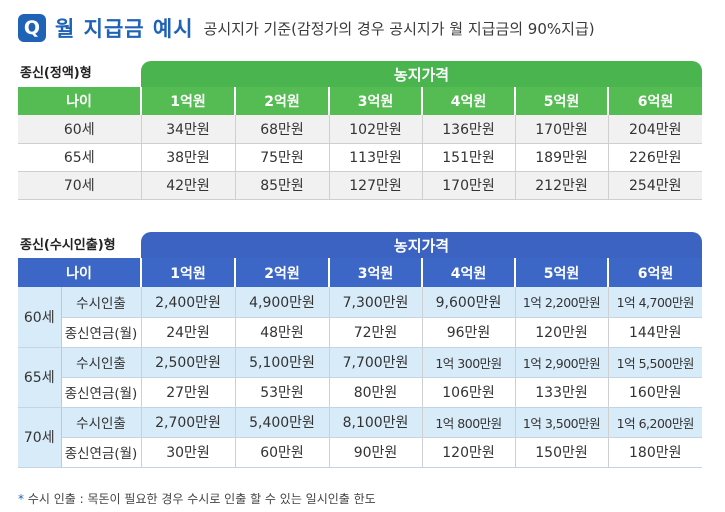 Image resolution: width=725 pixels, height=512 pixels. Describe the element at coordinates (188, 422) in the screenshot. I see `table-cell: 2,700만원` at that location.